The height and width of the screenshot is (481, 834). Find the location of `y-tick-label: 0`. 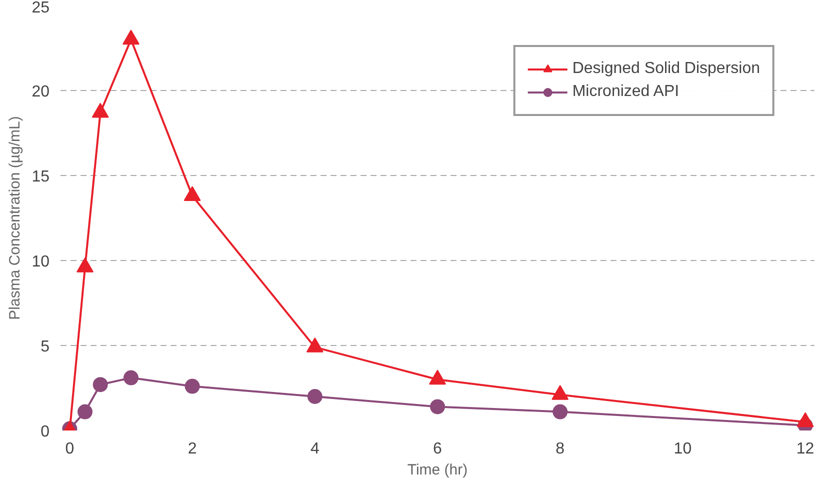

y-tick-label: 0 is located at coordinates (45, 432).